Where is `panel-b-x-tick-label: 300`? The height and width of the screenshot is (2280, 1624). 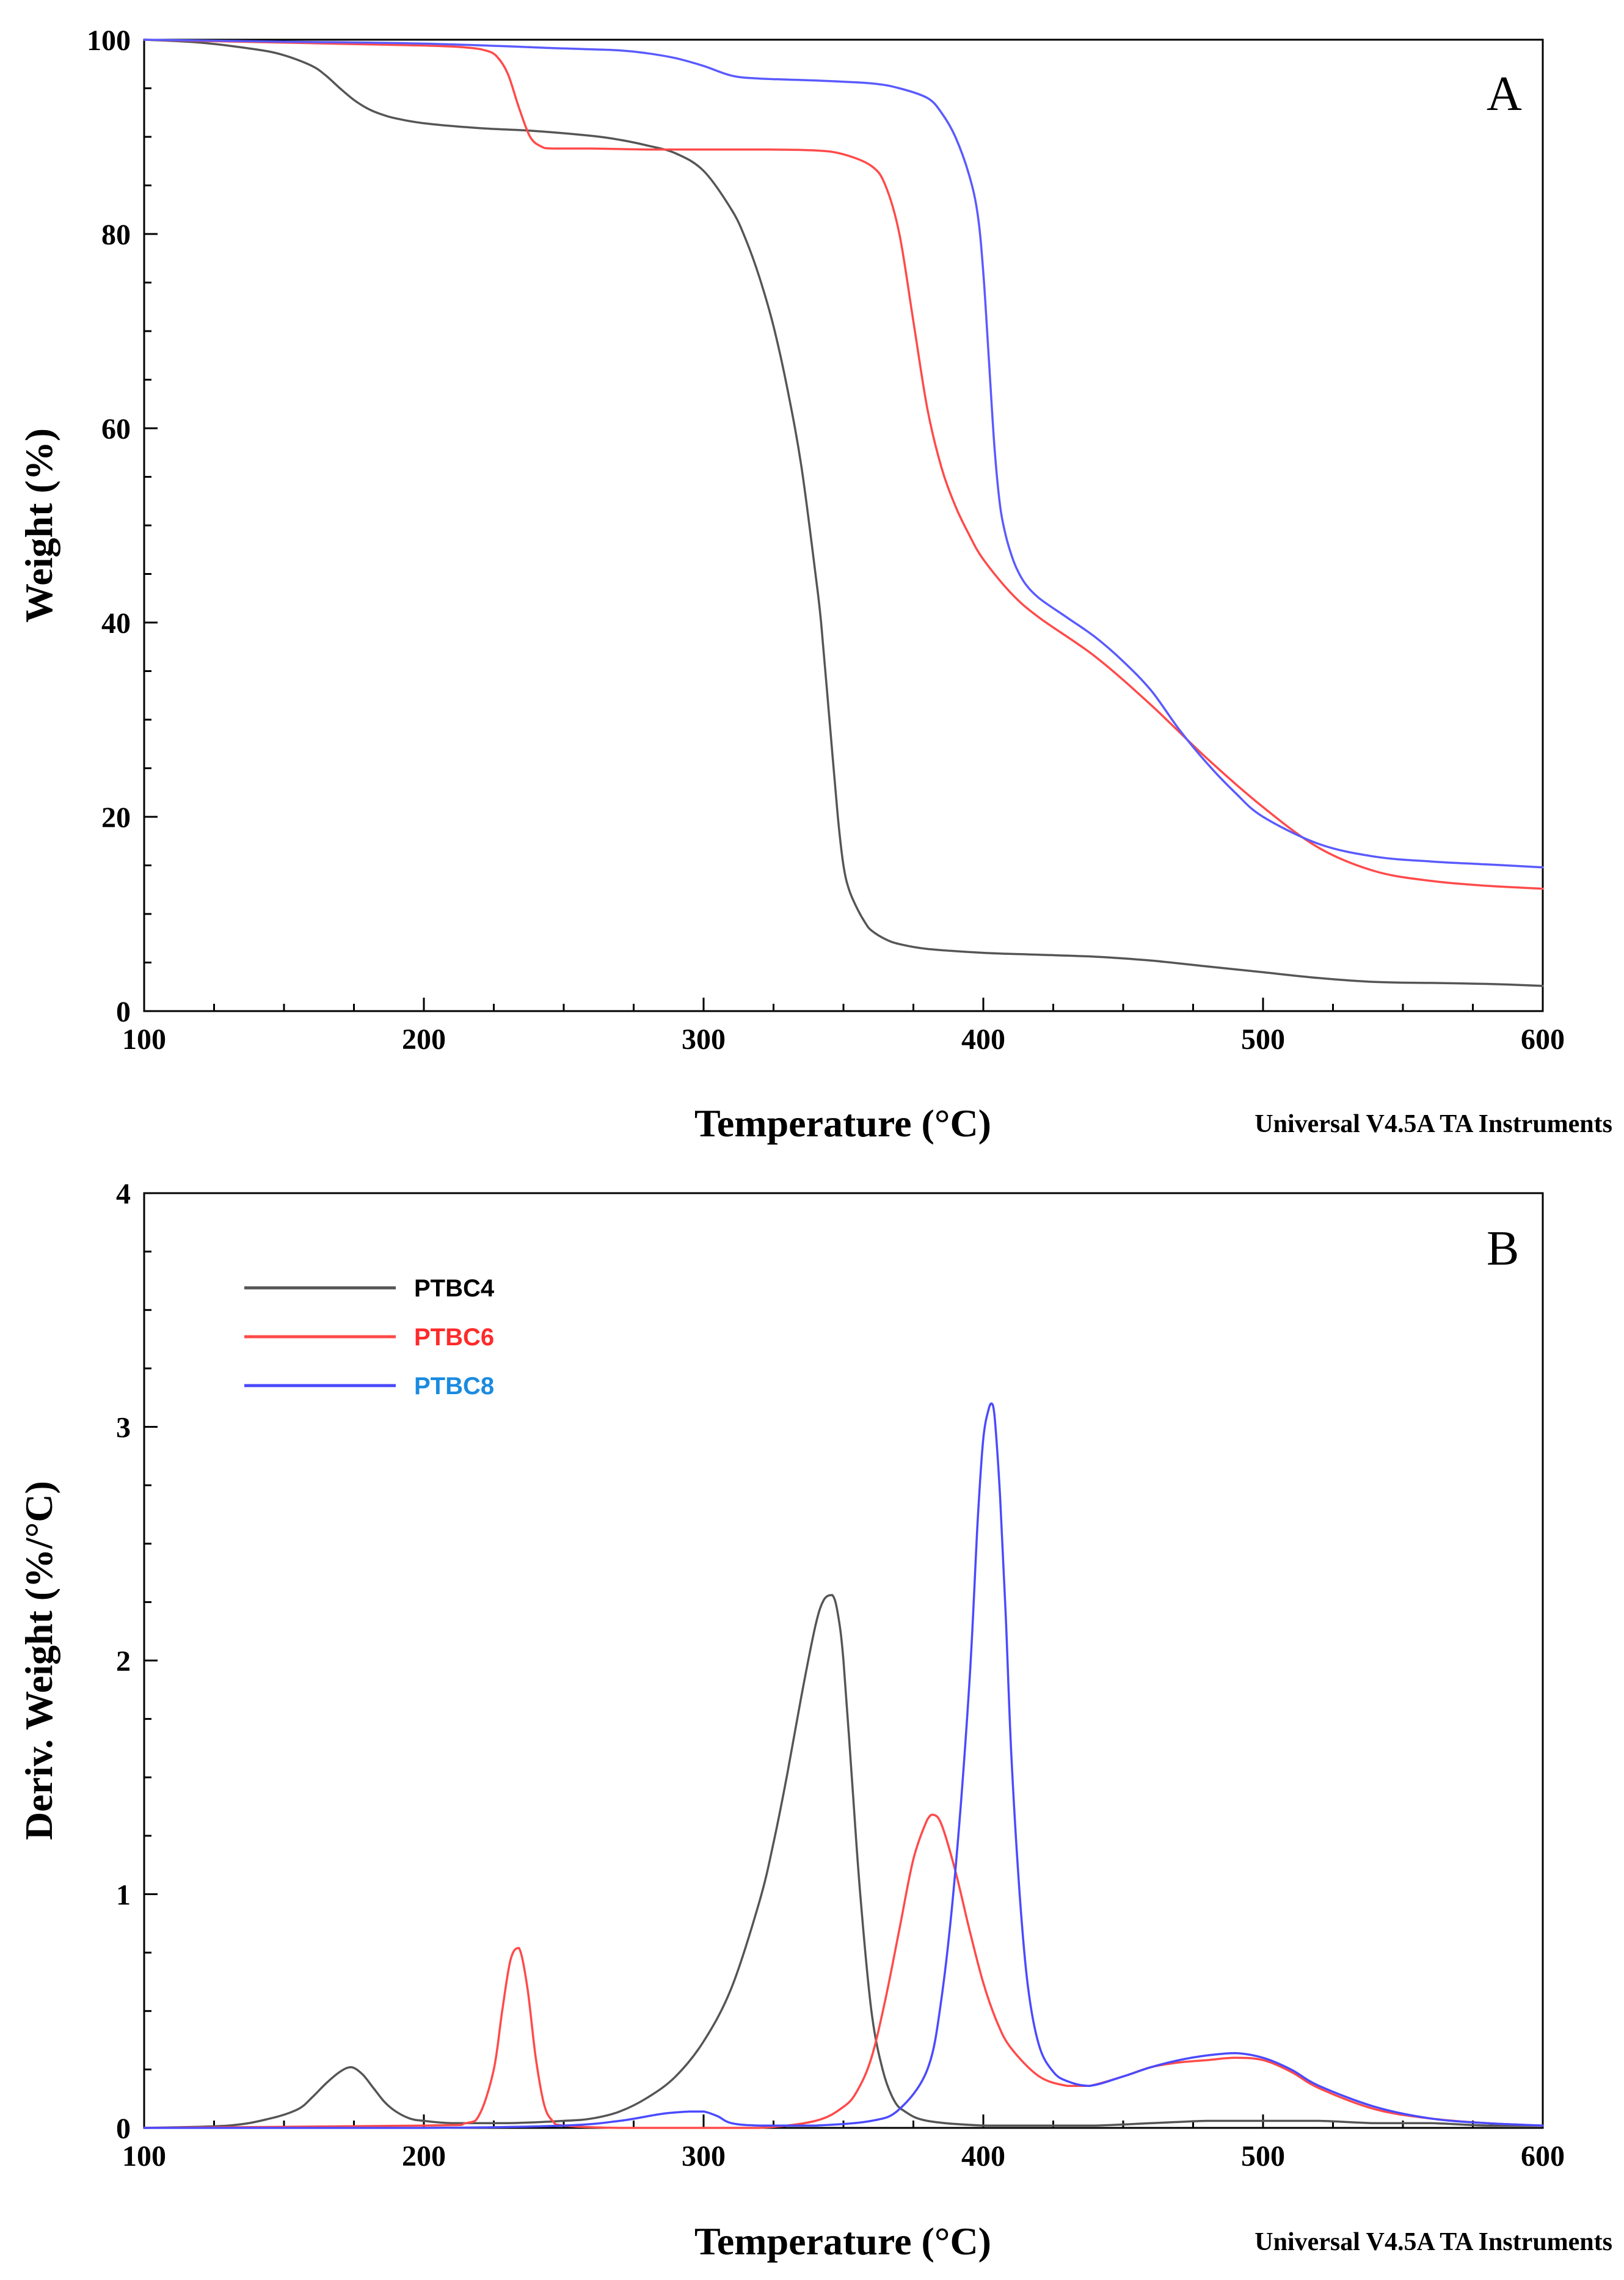
panel-b-x-tick-label: 300 is located at coordinates (704, 2156).